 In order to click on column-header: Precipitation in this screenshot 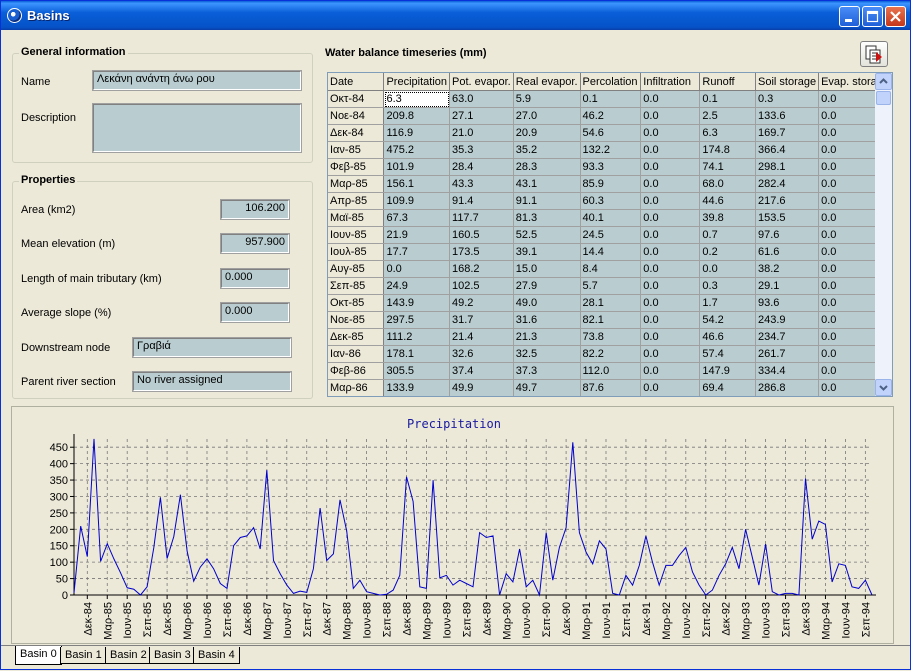, I will do `click(417, 82)`.